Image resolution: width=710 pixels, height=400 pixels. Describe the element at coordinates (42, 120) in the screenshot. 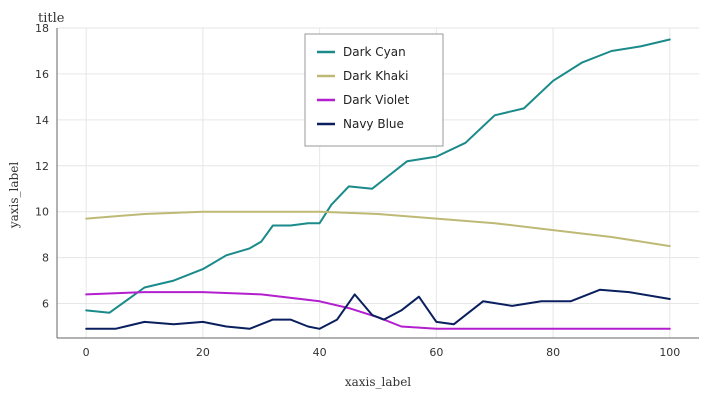

I see `y-tick-label: 14` at that location.